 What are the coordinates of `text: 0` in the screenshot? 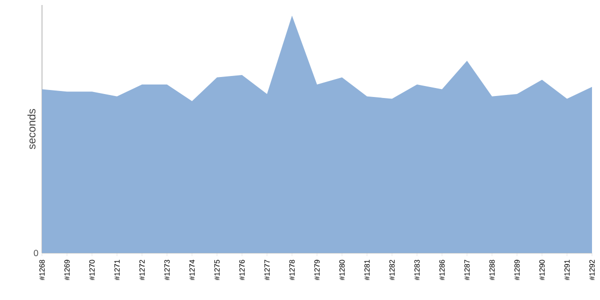 It's located at (36, 253).